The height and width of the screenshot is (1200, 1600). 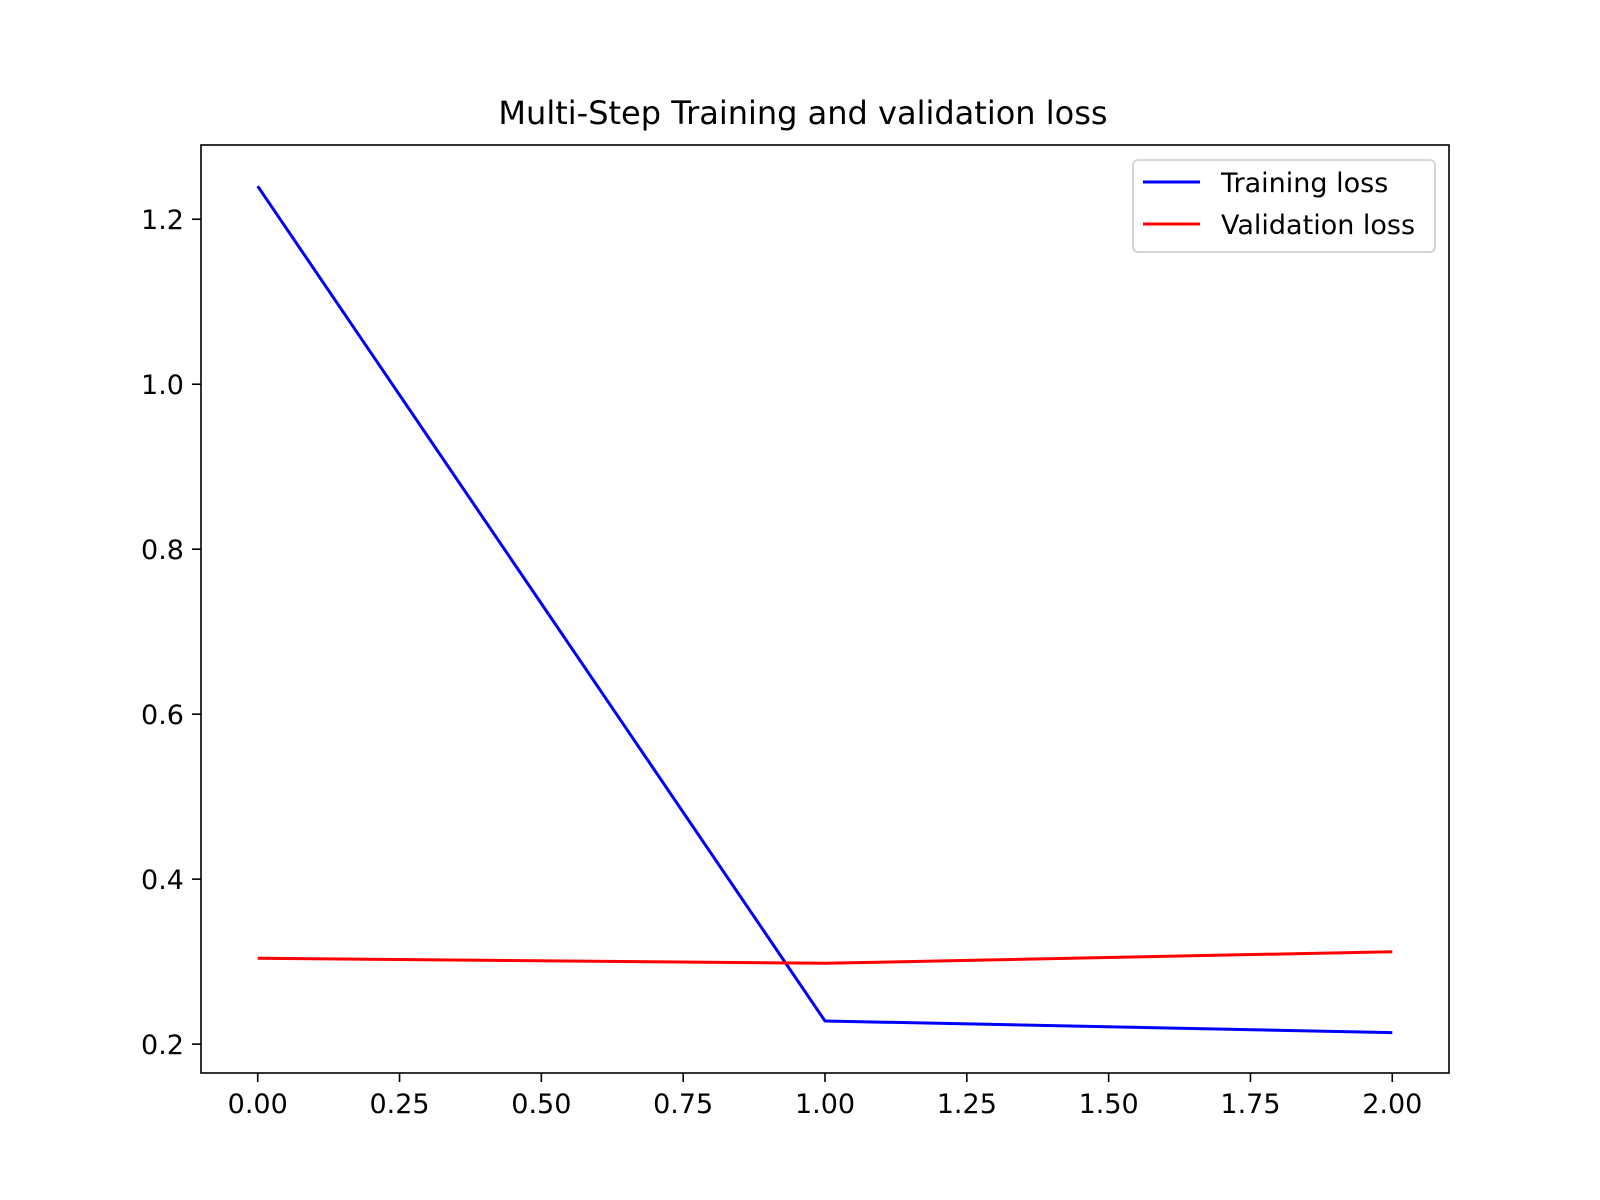 I want to click on y-tick-label: 0.4, so click(x=162, y=880).